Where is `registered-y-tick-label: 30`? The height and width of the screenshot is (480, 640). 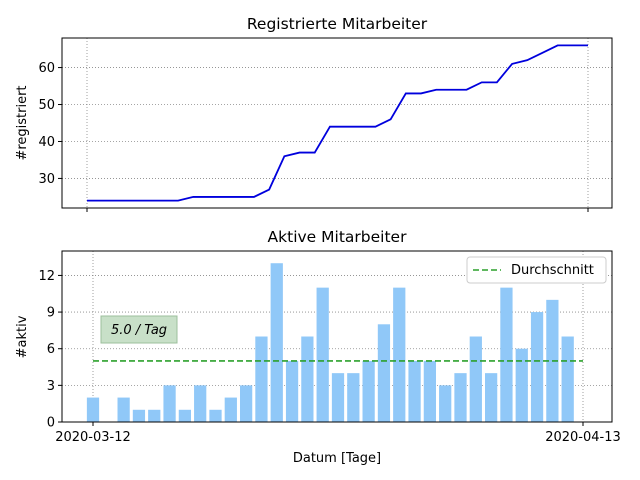 registered-y-tick-label: 30 is located at coordinates (46, 179).